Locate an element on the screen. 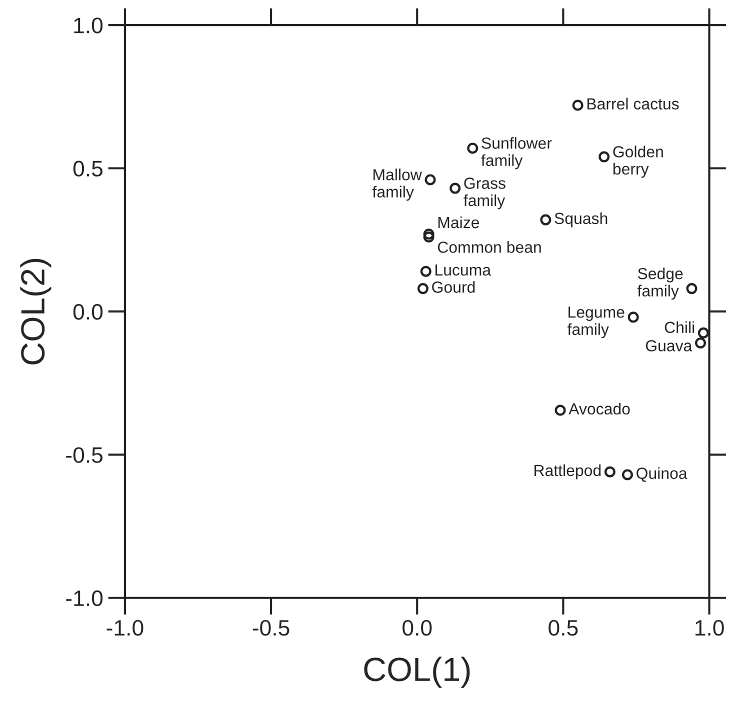  x-tick-label: 1.0 is located at coordinates (710, 628).